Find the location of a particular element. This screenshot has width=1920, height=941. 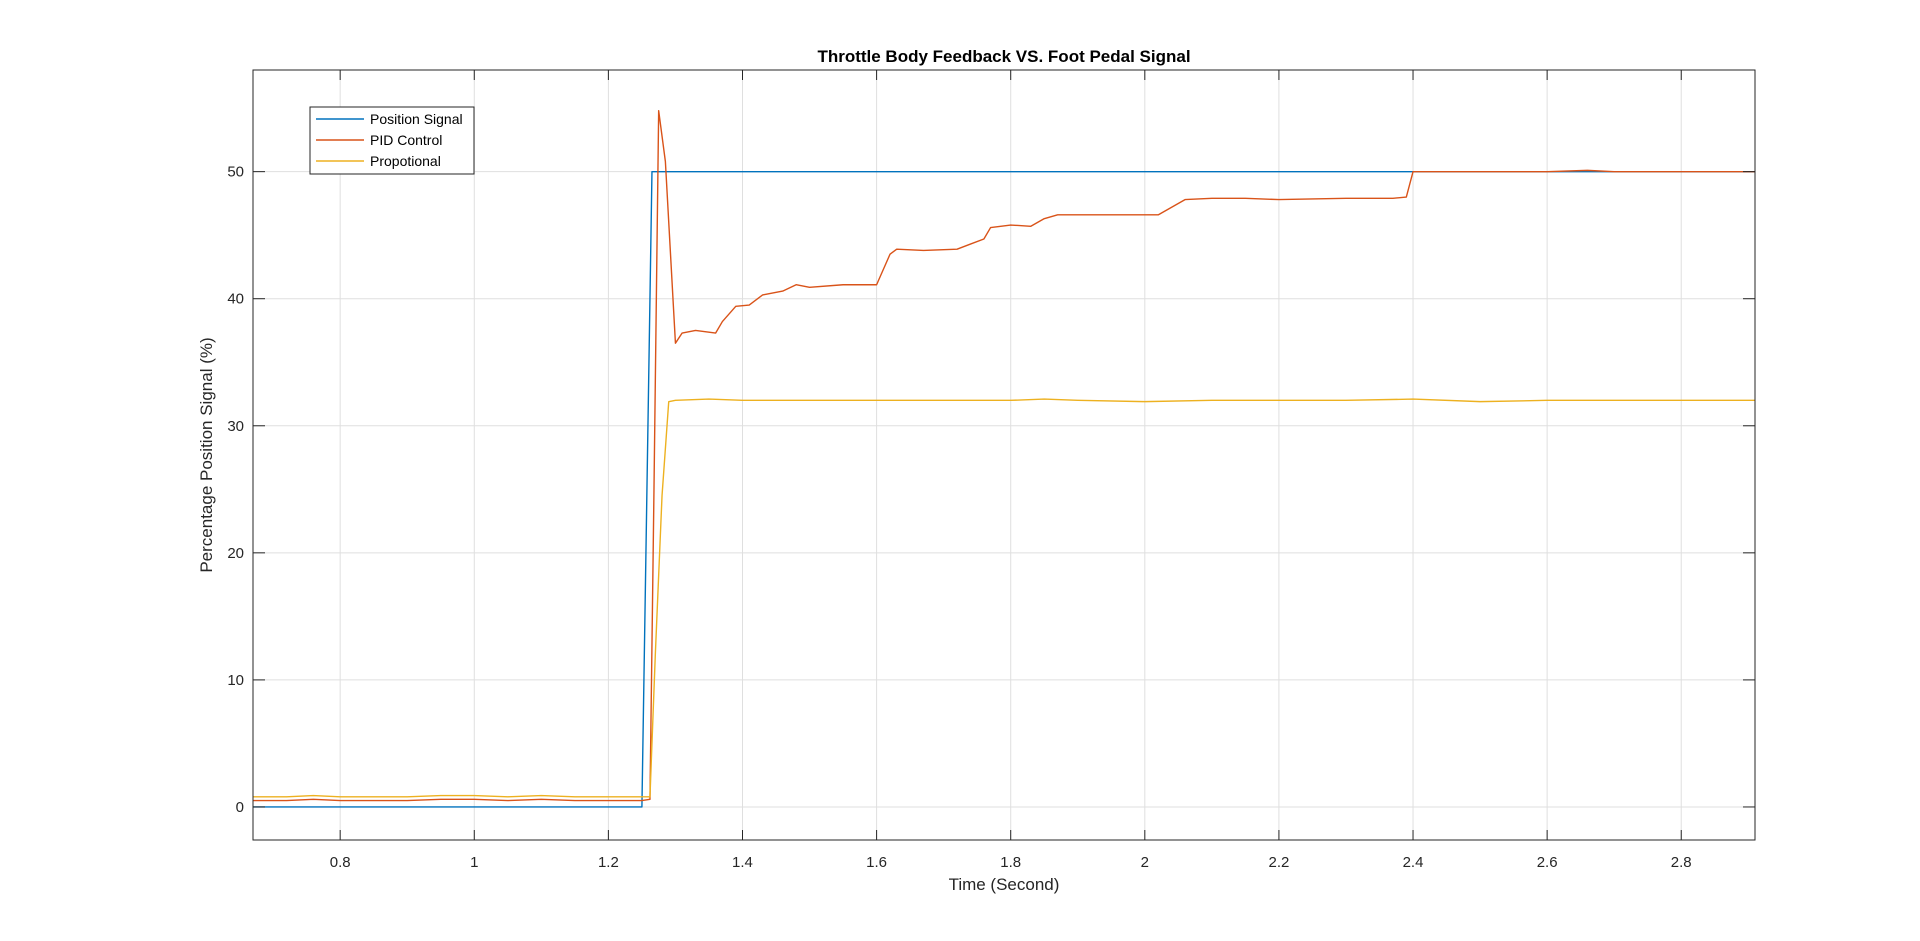

x-tick-label: 2.8 is located at coordinates (1681, 862).